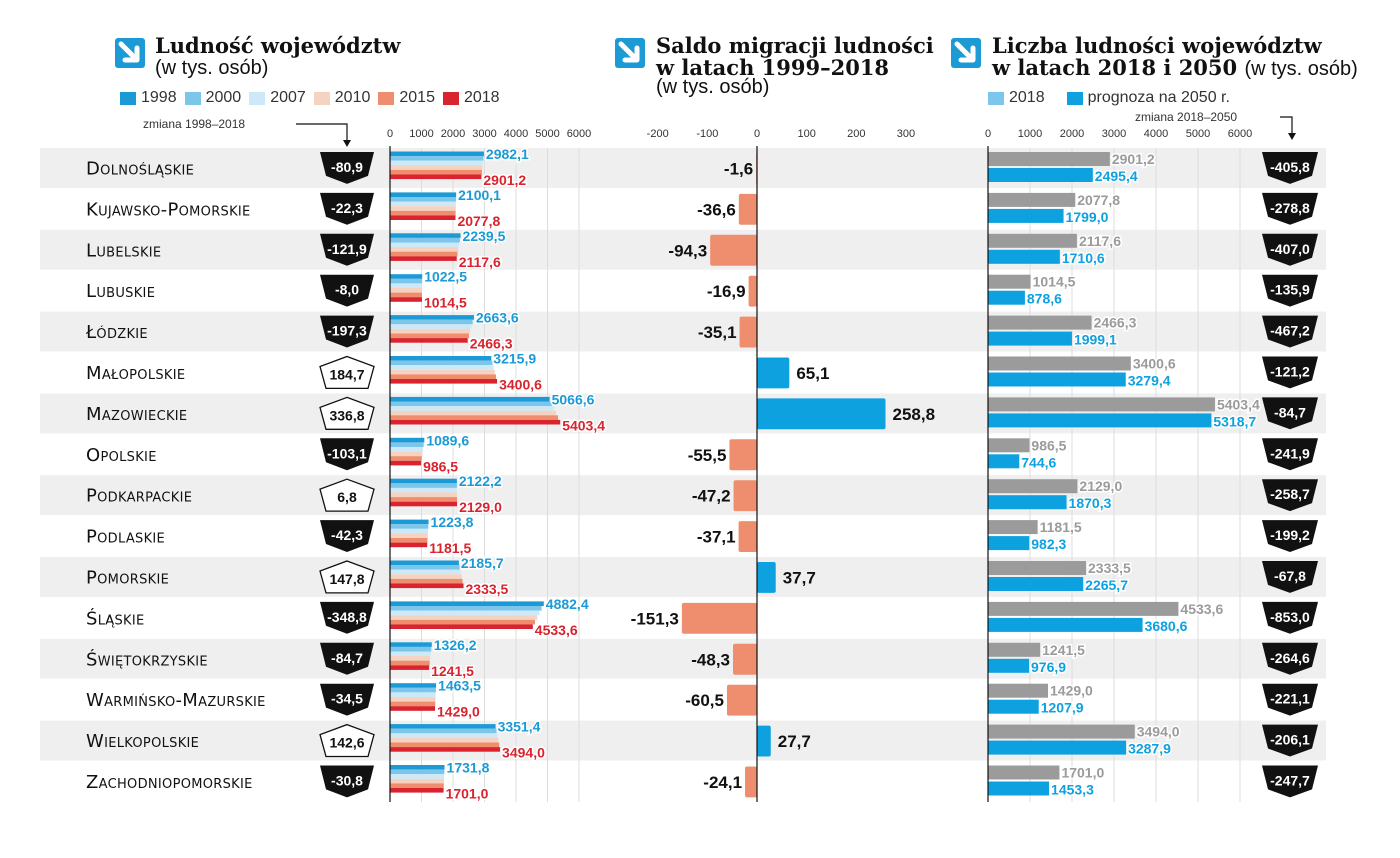 The width and height of the screenshot is (1400, 858). Describe the element at coordinates (1238, 404) in the screenshot. I see `forecast-value-2018: 5403,4` at that location.